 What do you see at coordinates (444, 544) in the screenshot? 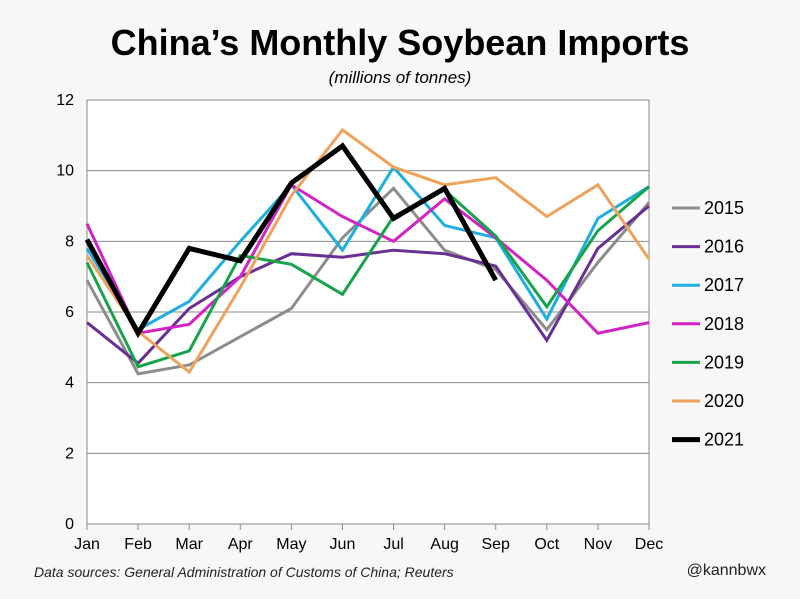
I see `x-tick-label: Aug` at bounding box center [444, 544].